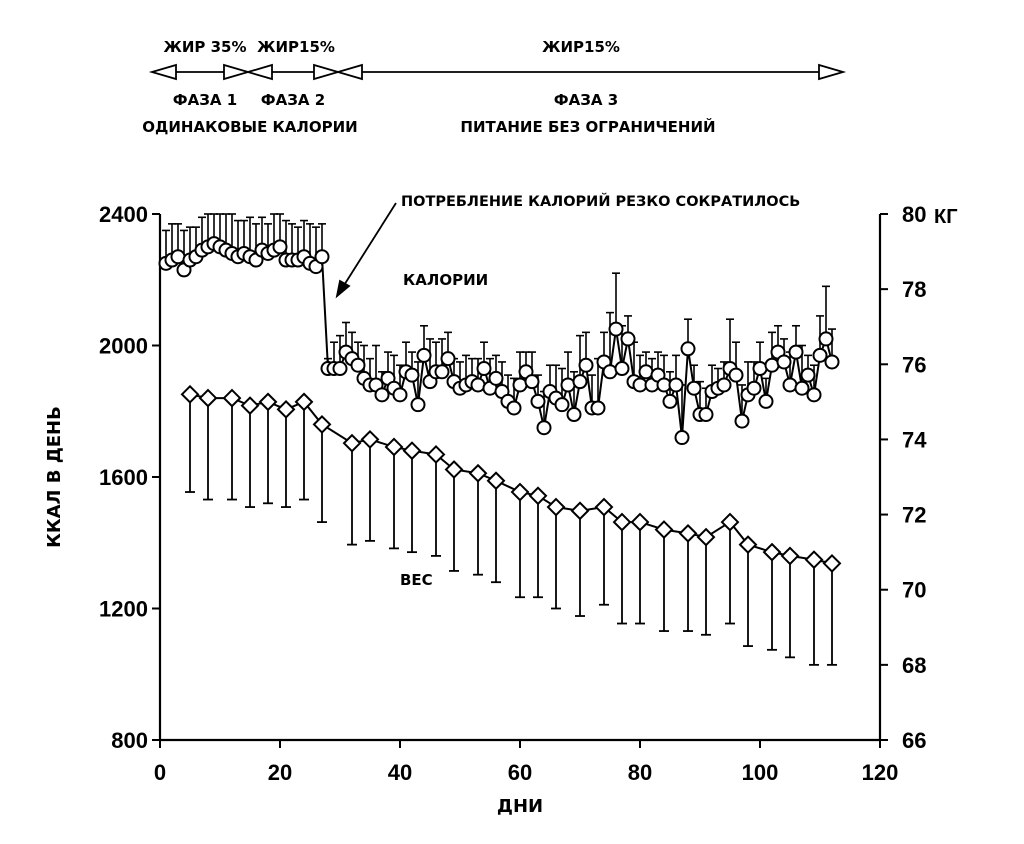 This screenshot has height=844, width=1024. I want to click on weight-series-label: ВЕС, so click(416, 580).